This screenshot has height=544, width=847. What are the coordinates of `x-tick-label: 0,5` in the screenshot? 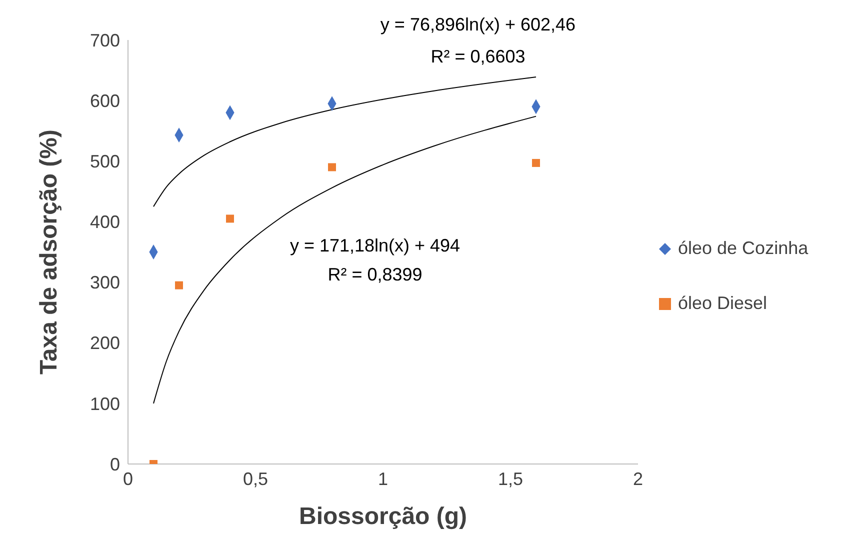 It's located at (255, 478).